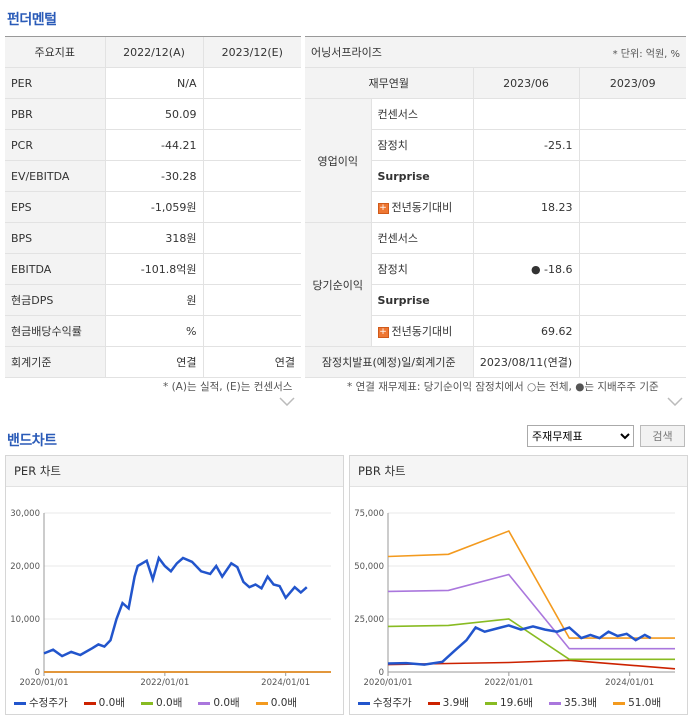 Image resolution: width=691 pixels, height=720 pixels. What do you see at coordinates (369, 620) in the screenshot?
I see `y-tick-label: 25,000` at bounding box center [369, 620].